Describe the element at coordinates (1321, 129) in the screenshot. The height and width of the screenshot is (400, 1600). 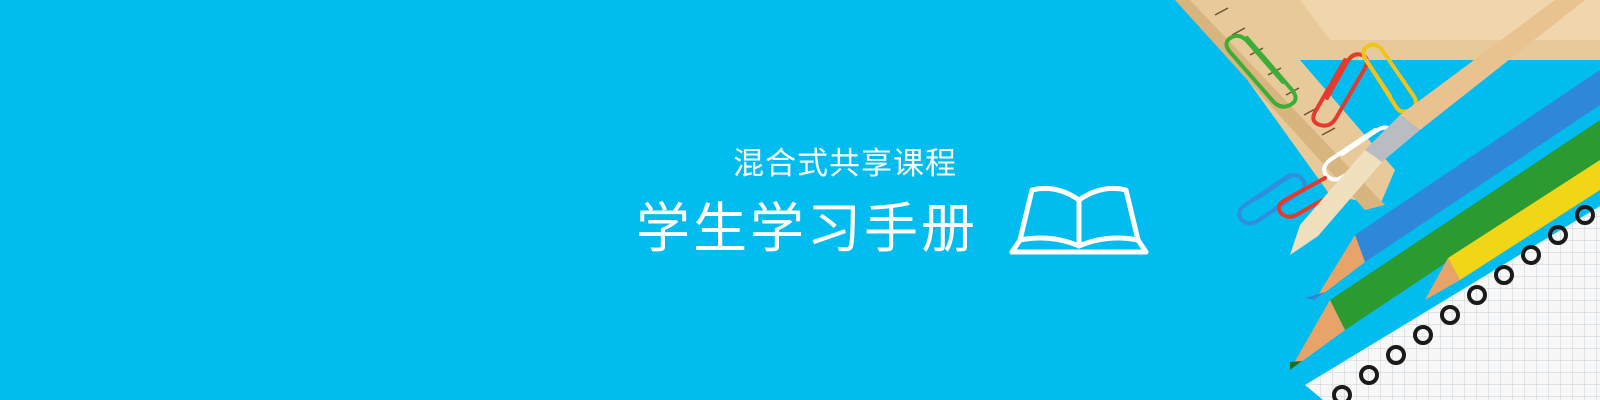
I see `paper-clip-icon` at that location.